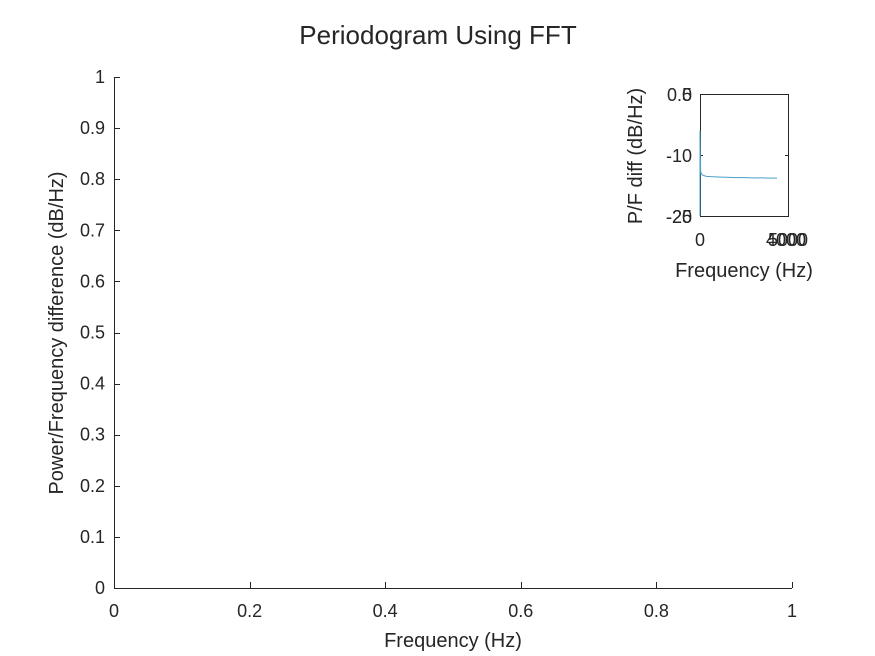  I want to click on inset-axes-box, so click(744, 155).